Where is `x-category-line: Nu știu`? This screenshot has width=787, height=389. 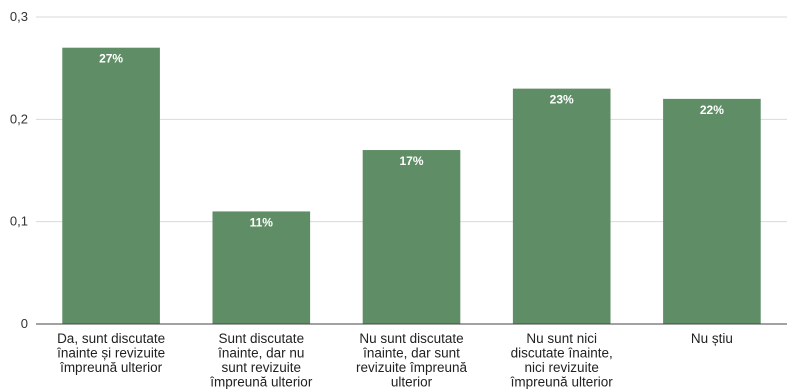 x-category-line: Nu știu is located at coordinates (712, 338).